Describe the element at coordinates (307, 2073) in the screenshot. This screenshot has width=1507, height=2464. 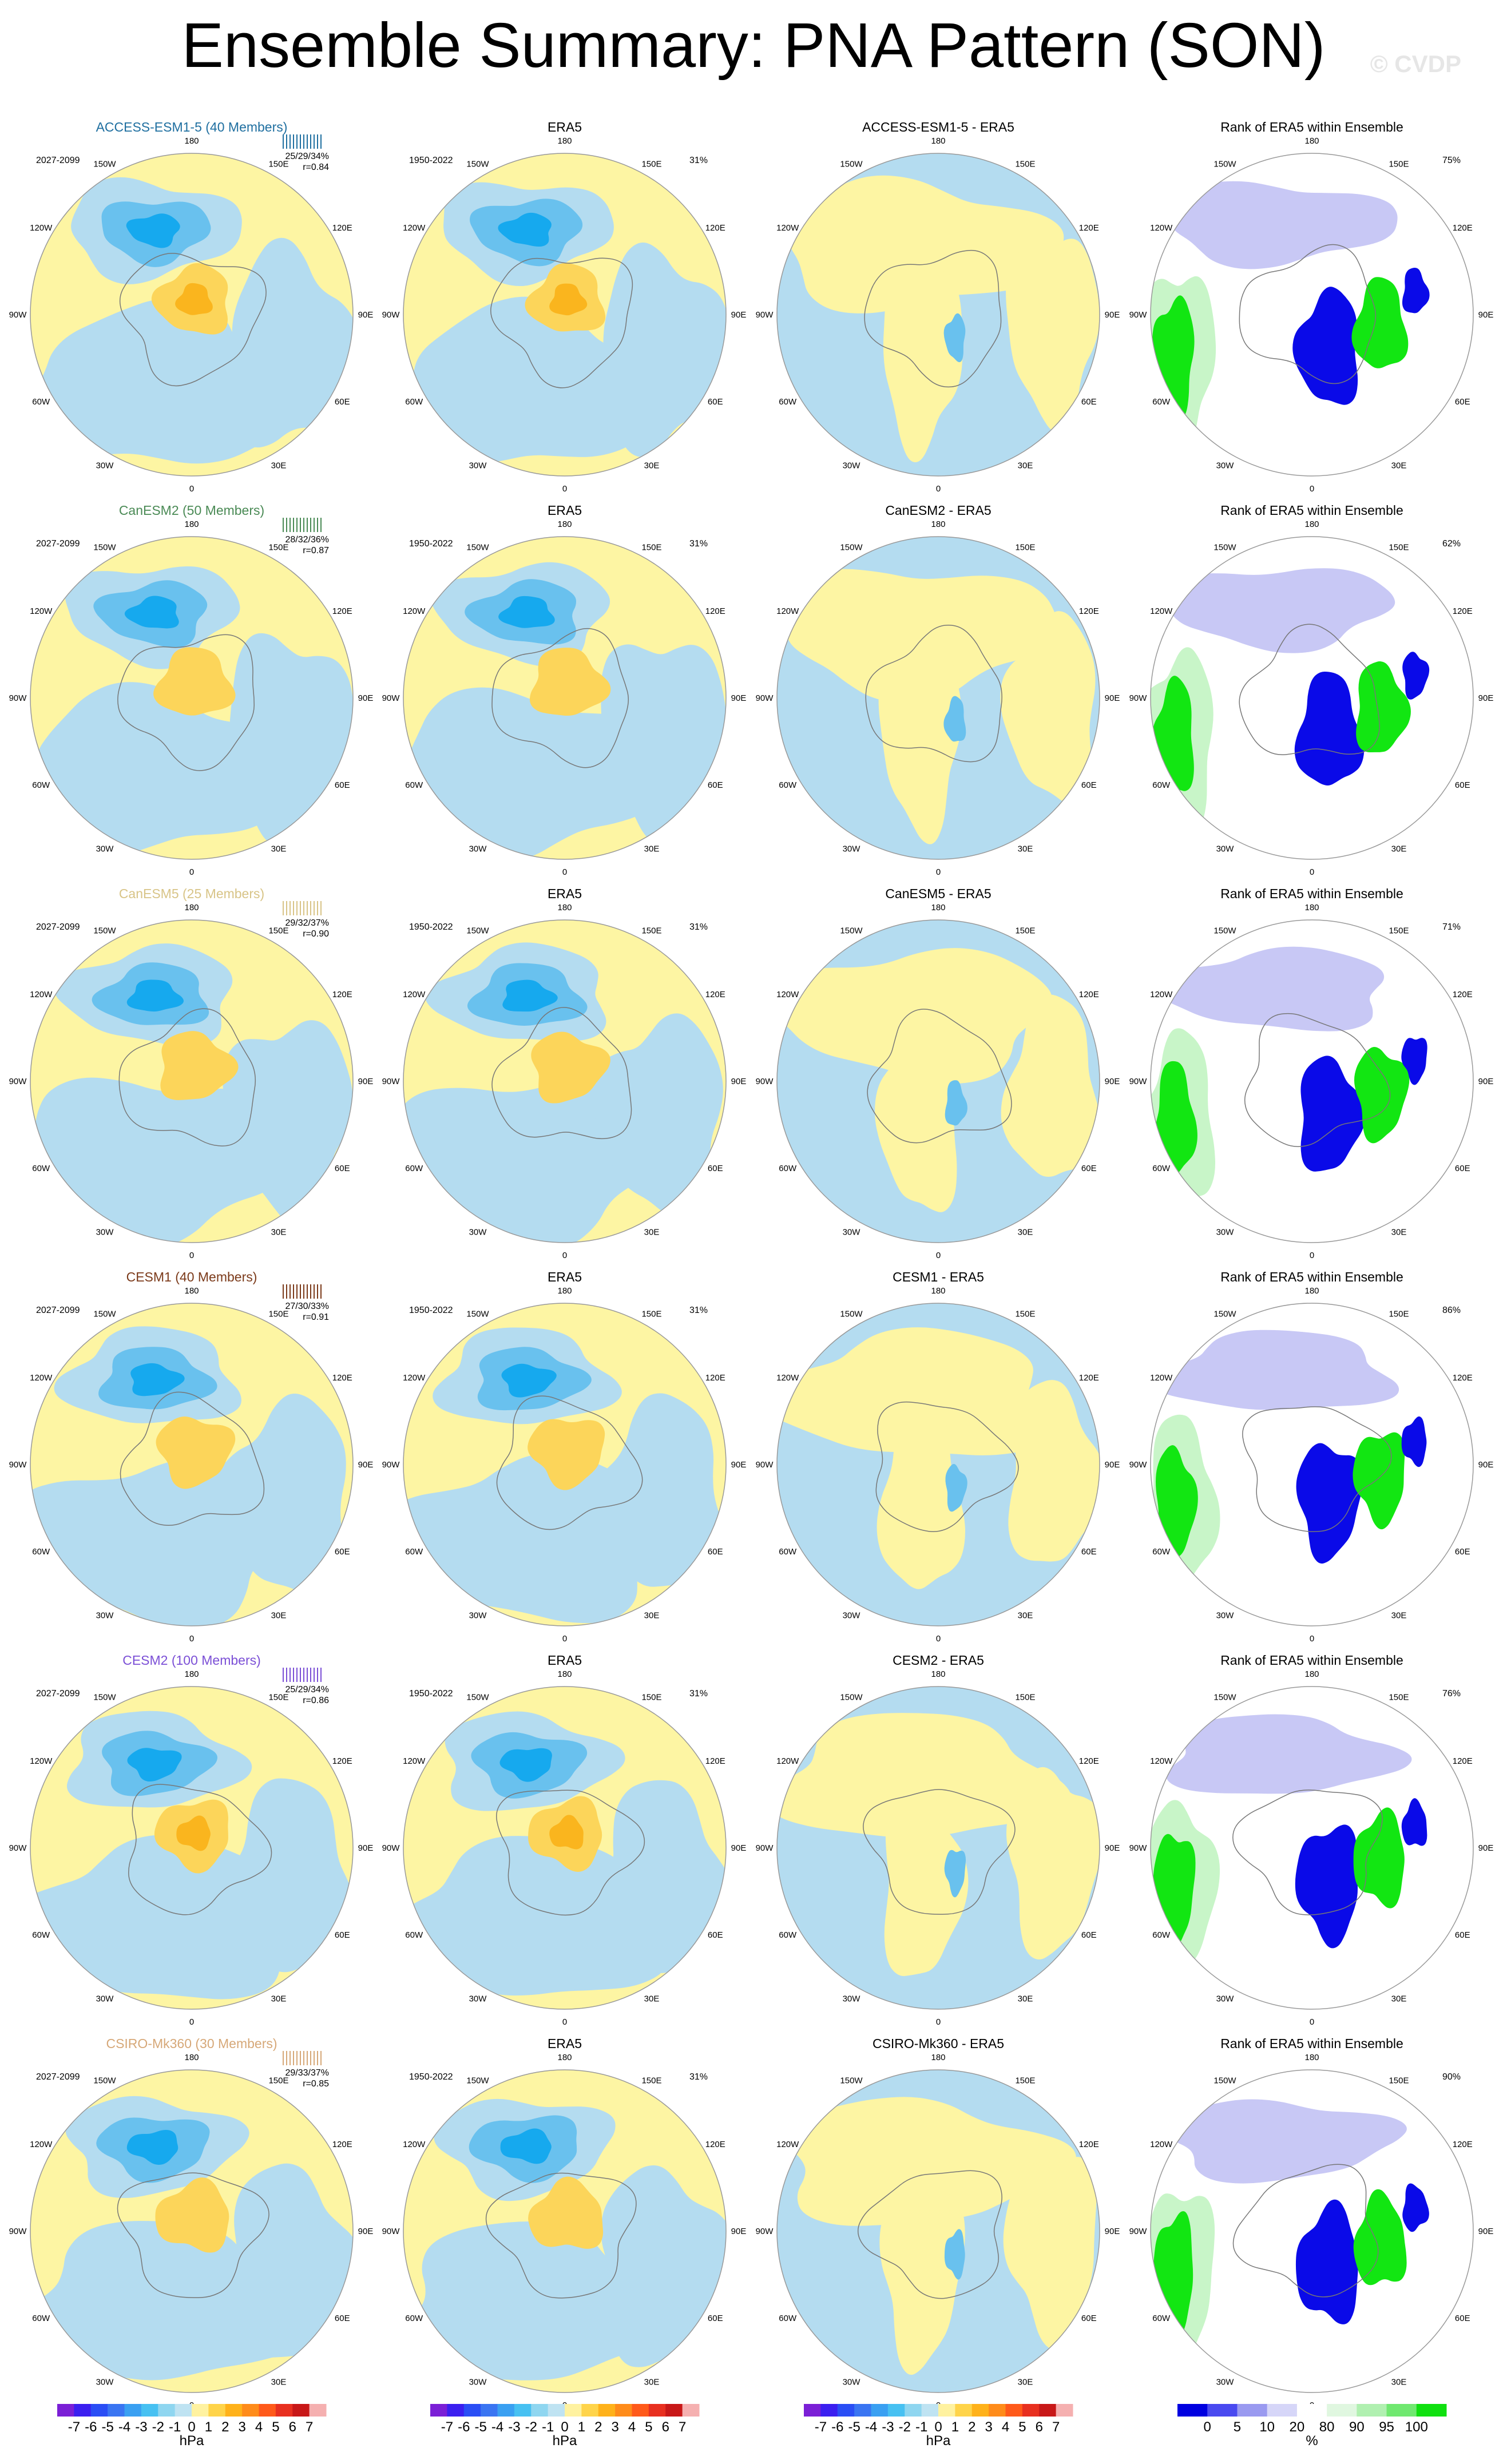
I see `spread-stats: 29/33/37%` at that location.